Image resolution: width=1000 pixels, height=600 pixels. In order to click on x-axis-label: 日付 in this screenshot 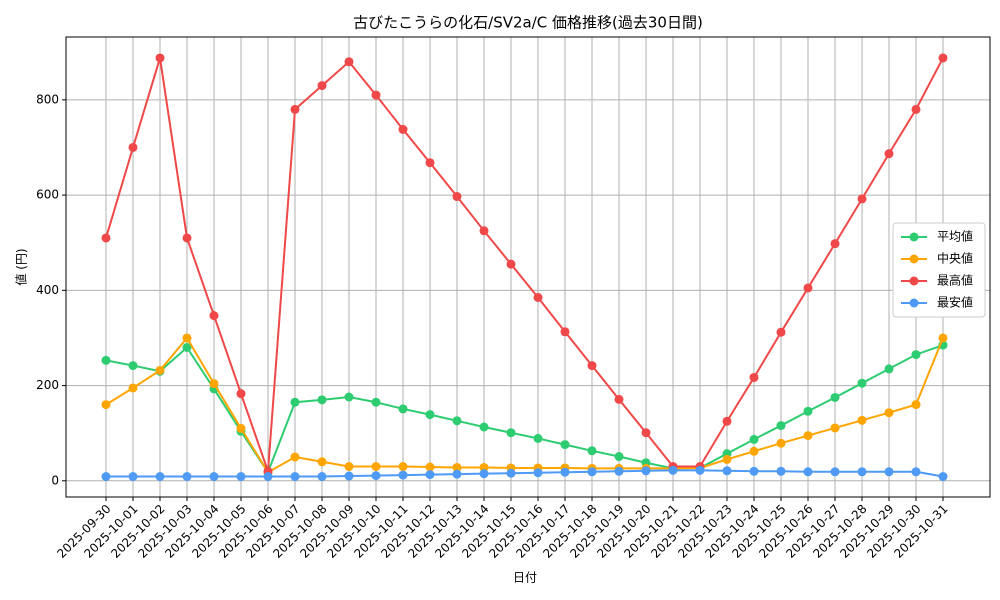, I will do `click(525, 578)`.